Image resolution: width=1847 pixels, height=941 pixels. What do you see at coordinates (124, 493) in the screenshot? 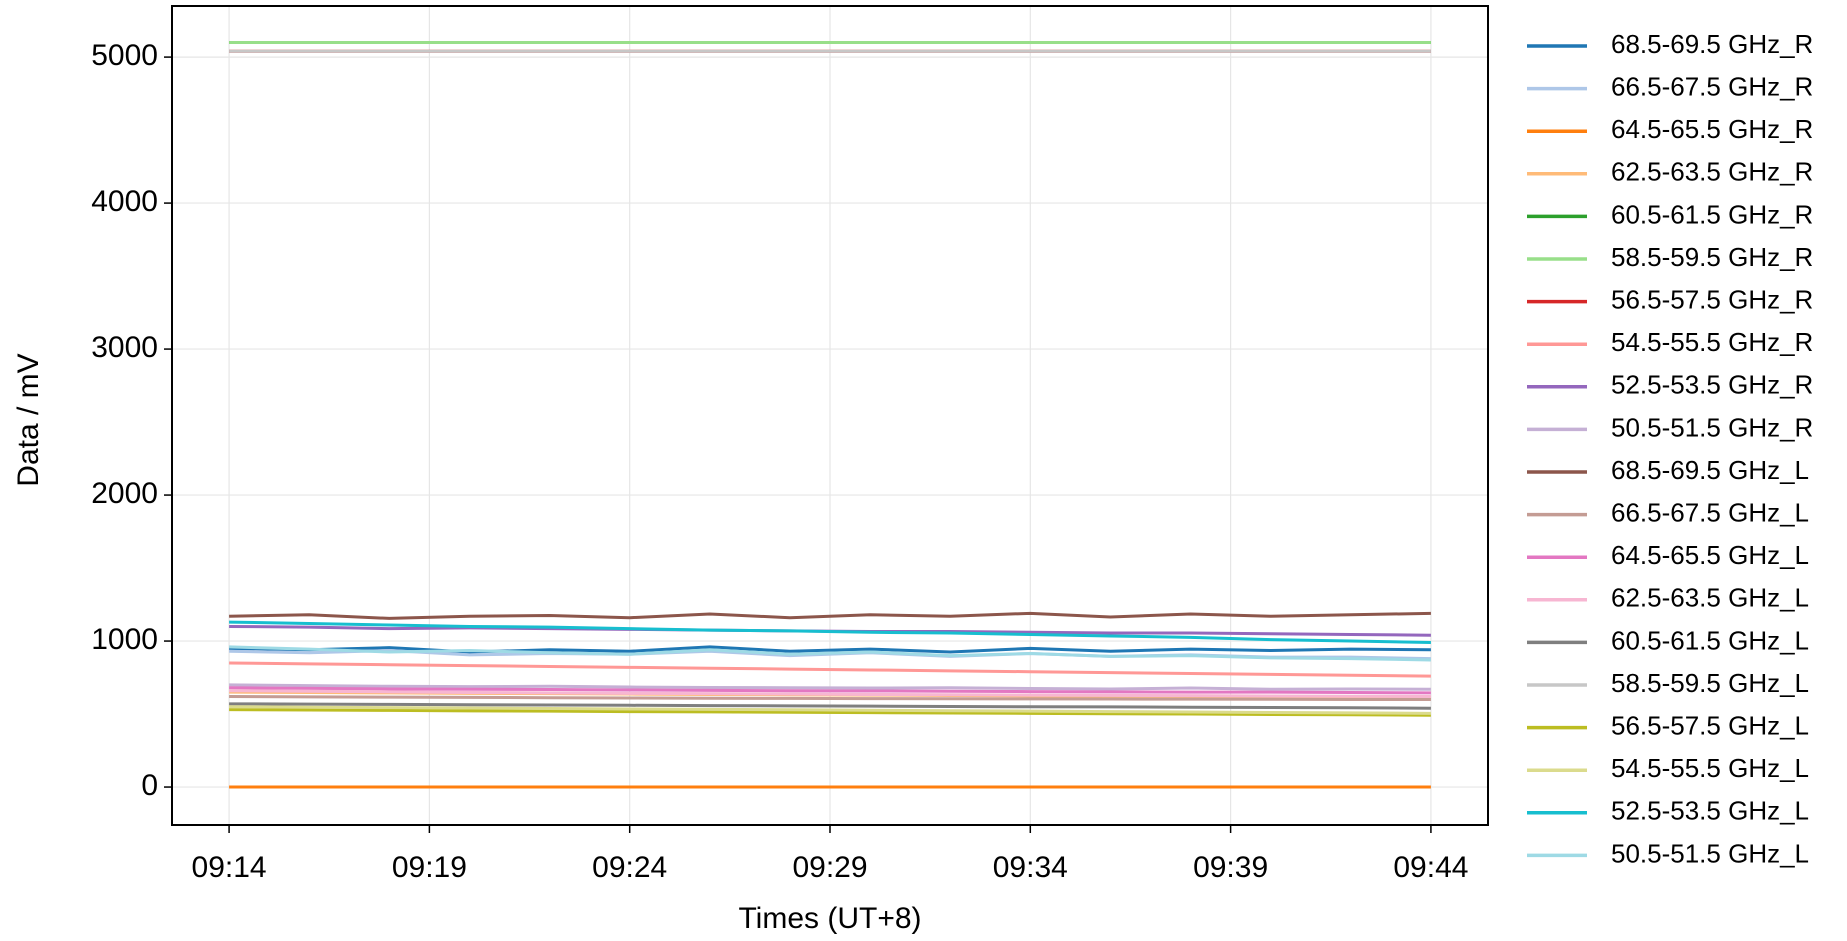
I see `y-tick-label: 2000` at bounding box center [124, 493].